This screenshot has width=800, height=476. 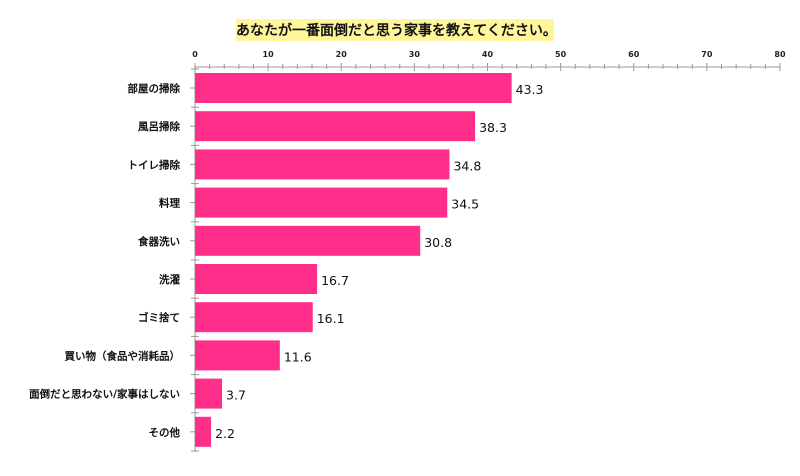 What do you see at coordinates (236, 395) in the screenshot?
I see `data-label: 3.7` at bounding box center [236, 395].